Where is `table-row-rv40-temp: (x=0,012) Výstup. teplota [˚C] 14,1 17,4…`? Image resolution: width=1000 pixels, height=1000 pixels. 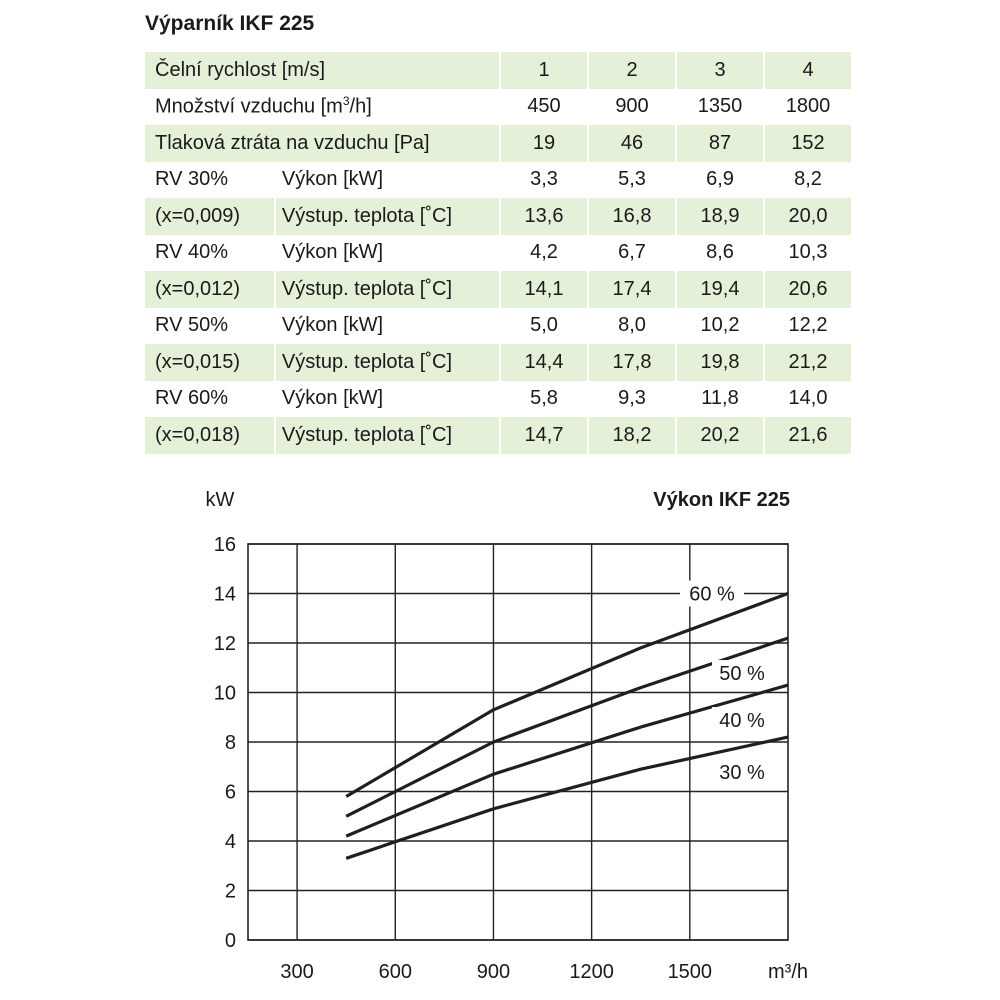
table-row-rv40-temp: (x=0,012) Výstup. teplota [˚C] 14,1 17,4… is located at coordinates (498, 289).